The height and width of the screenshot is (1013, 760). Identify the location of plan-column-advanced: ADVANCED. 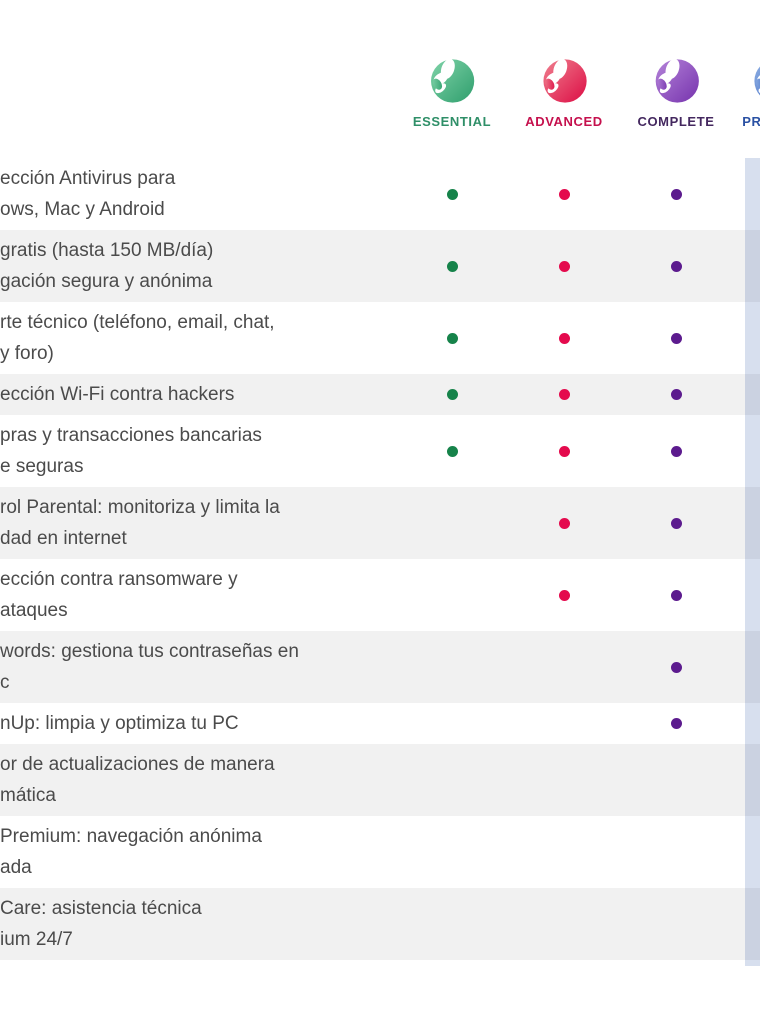
(564, 93).